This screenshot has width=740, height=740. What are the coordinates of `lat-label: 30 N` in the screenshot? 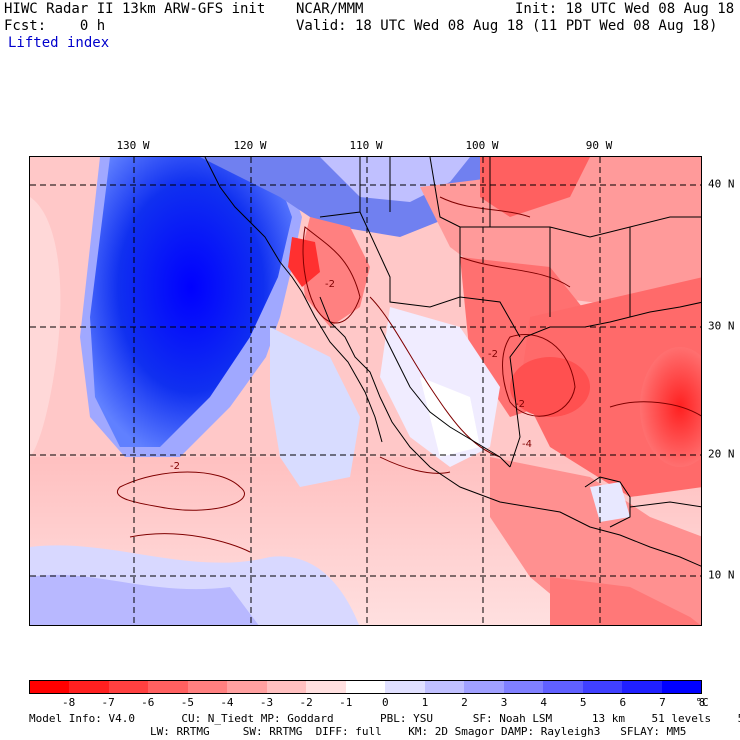 It's located at (721, 326).